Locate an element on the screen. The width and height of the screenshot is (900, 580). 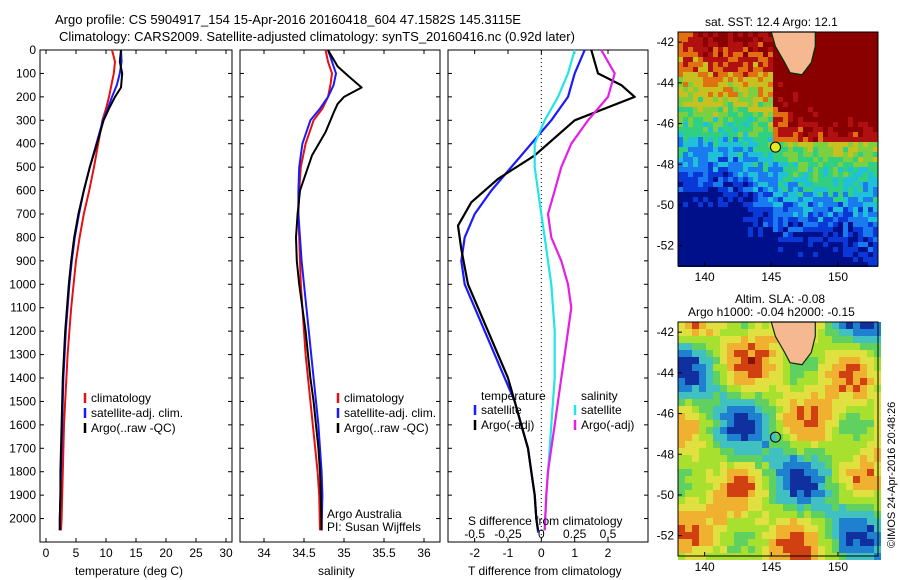
map-y-tick-label: -46 is located at coordinates (666, 414).